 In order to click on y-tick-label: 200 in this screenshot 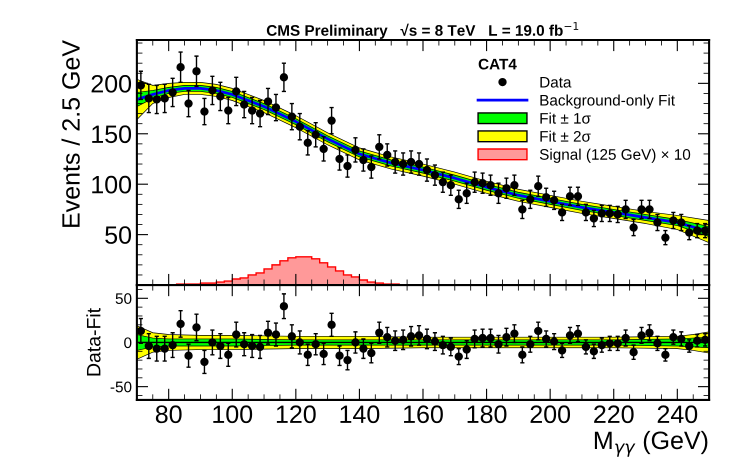, I will do `click(112, 83)`.